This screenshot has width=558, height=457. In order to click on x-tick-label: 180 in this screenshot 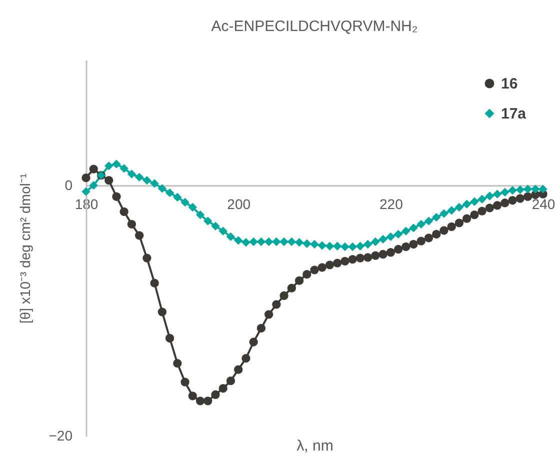, I will do `click(86, 204)`.